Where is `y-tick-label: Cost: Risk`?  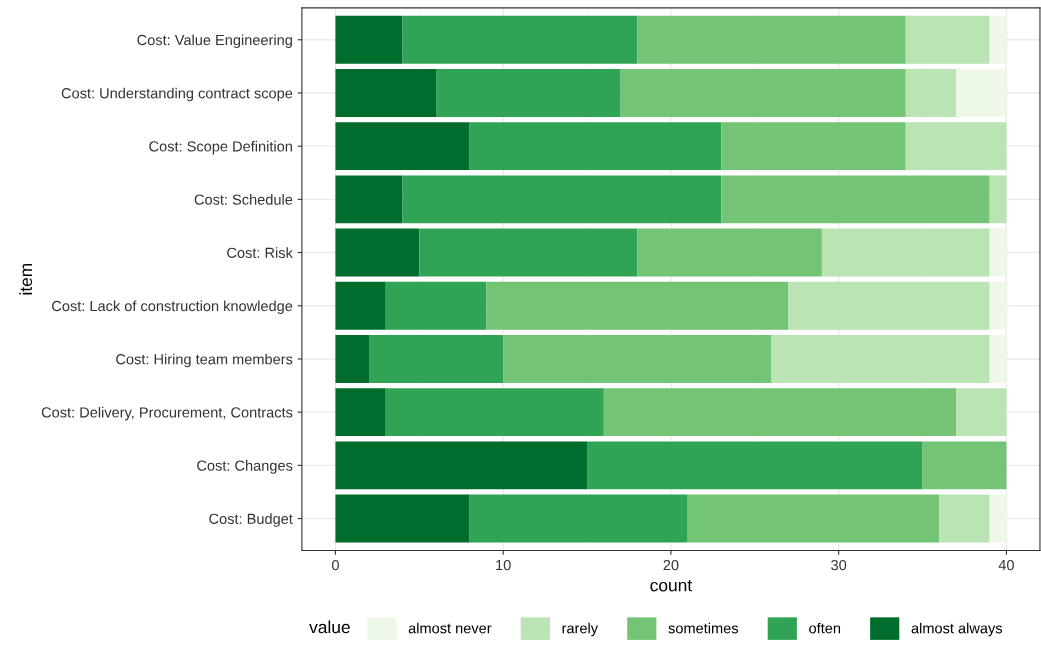 y-tick-label: Cost: Risk is located at coordinates (260, 252).